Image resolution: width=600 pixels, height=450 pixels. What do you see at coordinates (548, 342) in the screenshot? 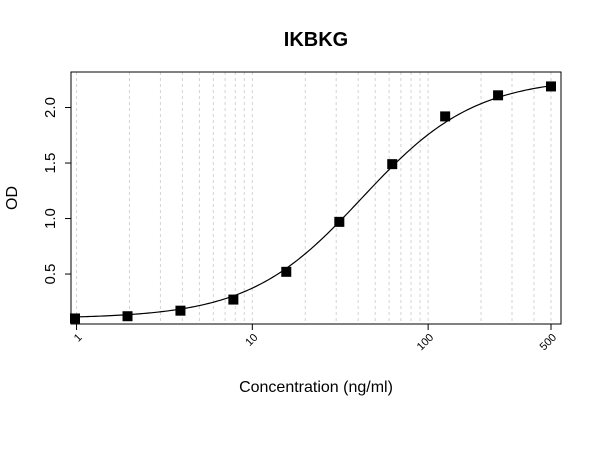
I see `x-tick-label: 500` at bounding box center [548, 342].